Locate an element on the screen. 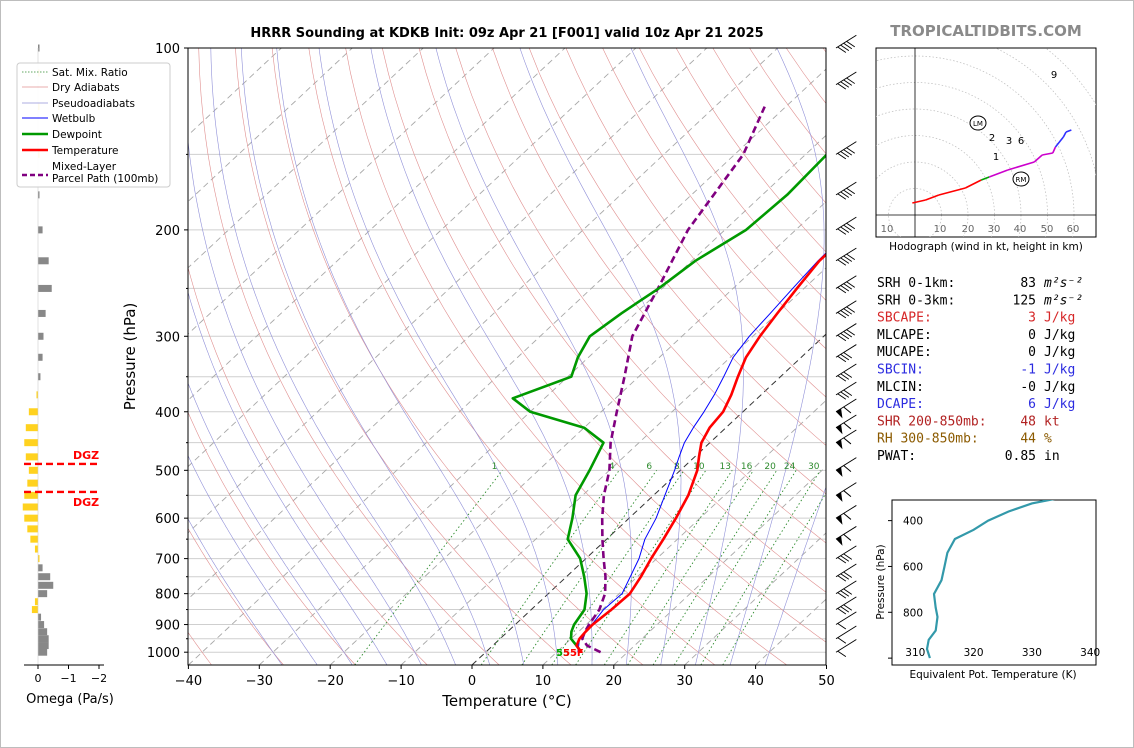 This screenshot has height=748, width=1134. index-unit: in is located at coordinates (1052, 456).